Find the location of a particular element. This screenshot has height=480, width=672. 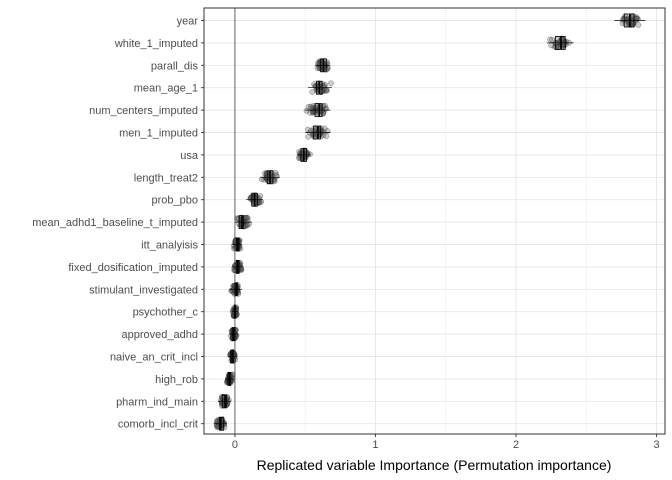

y-tick-label: white_1_imputed is located at coordinates (156, 44).